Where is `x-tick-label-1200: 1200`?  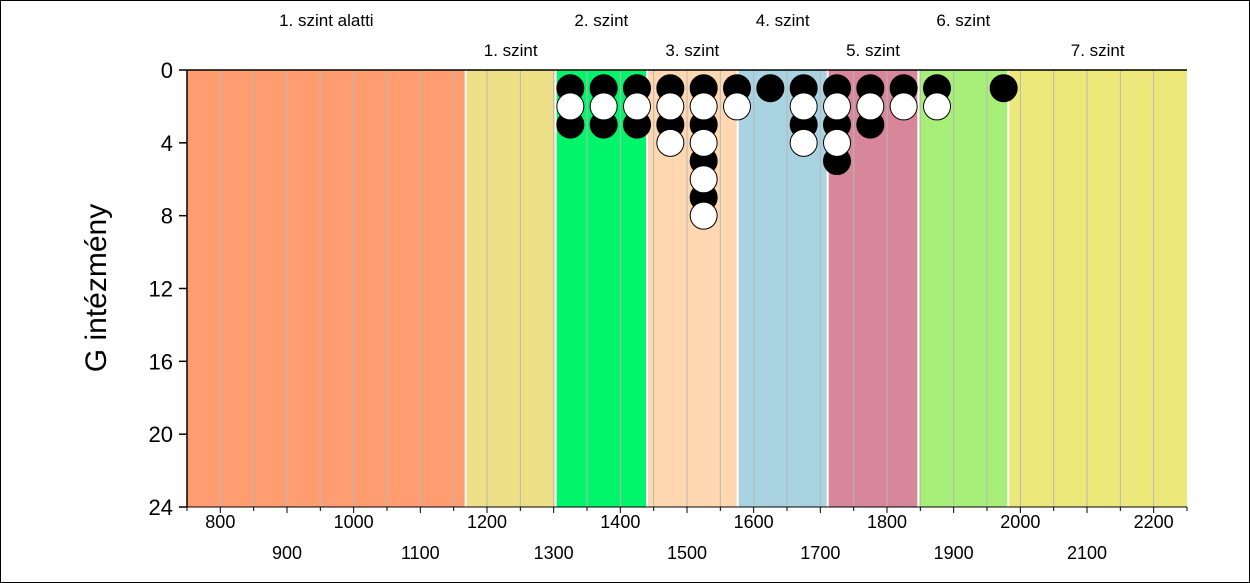 x-tick-label-1200: 1200 is located at coordinates (487, 522).